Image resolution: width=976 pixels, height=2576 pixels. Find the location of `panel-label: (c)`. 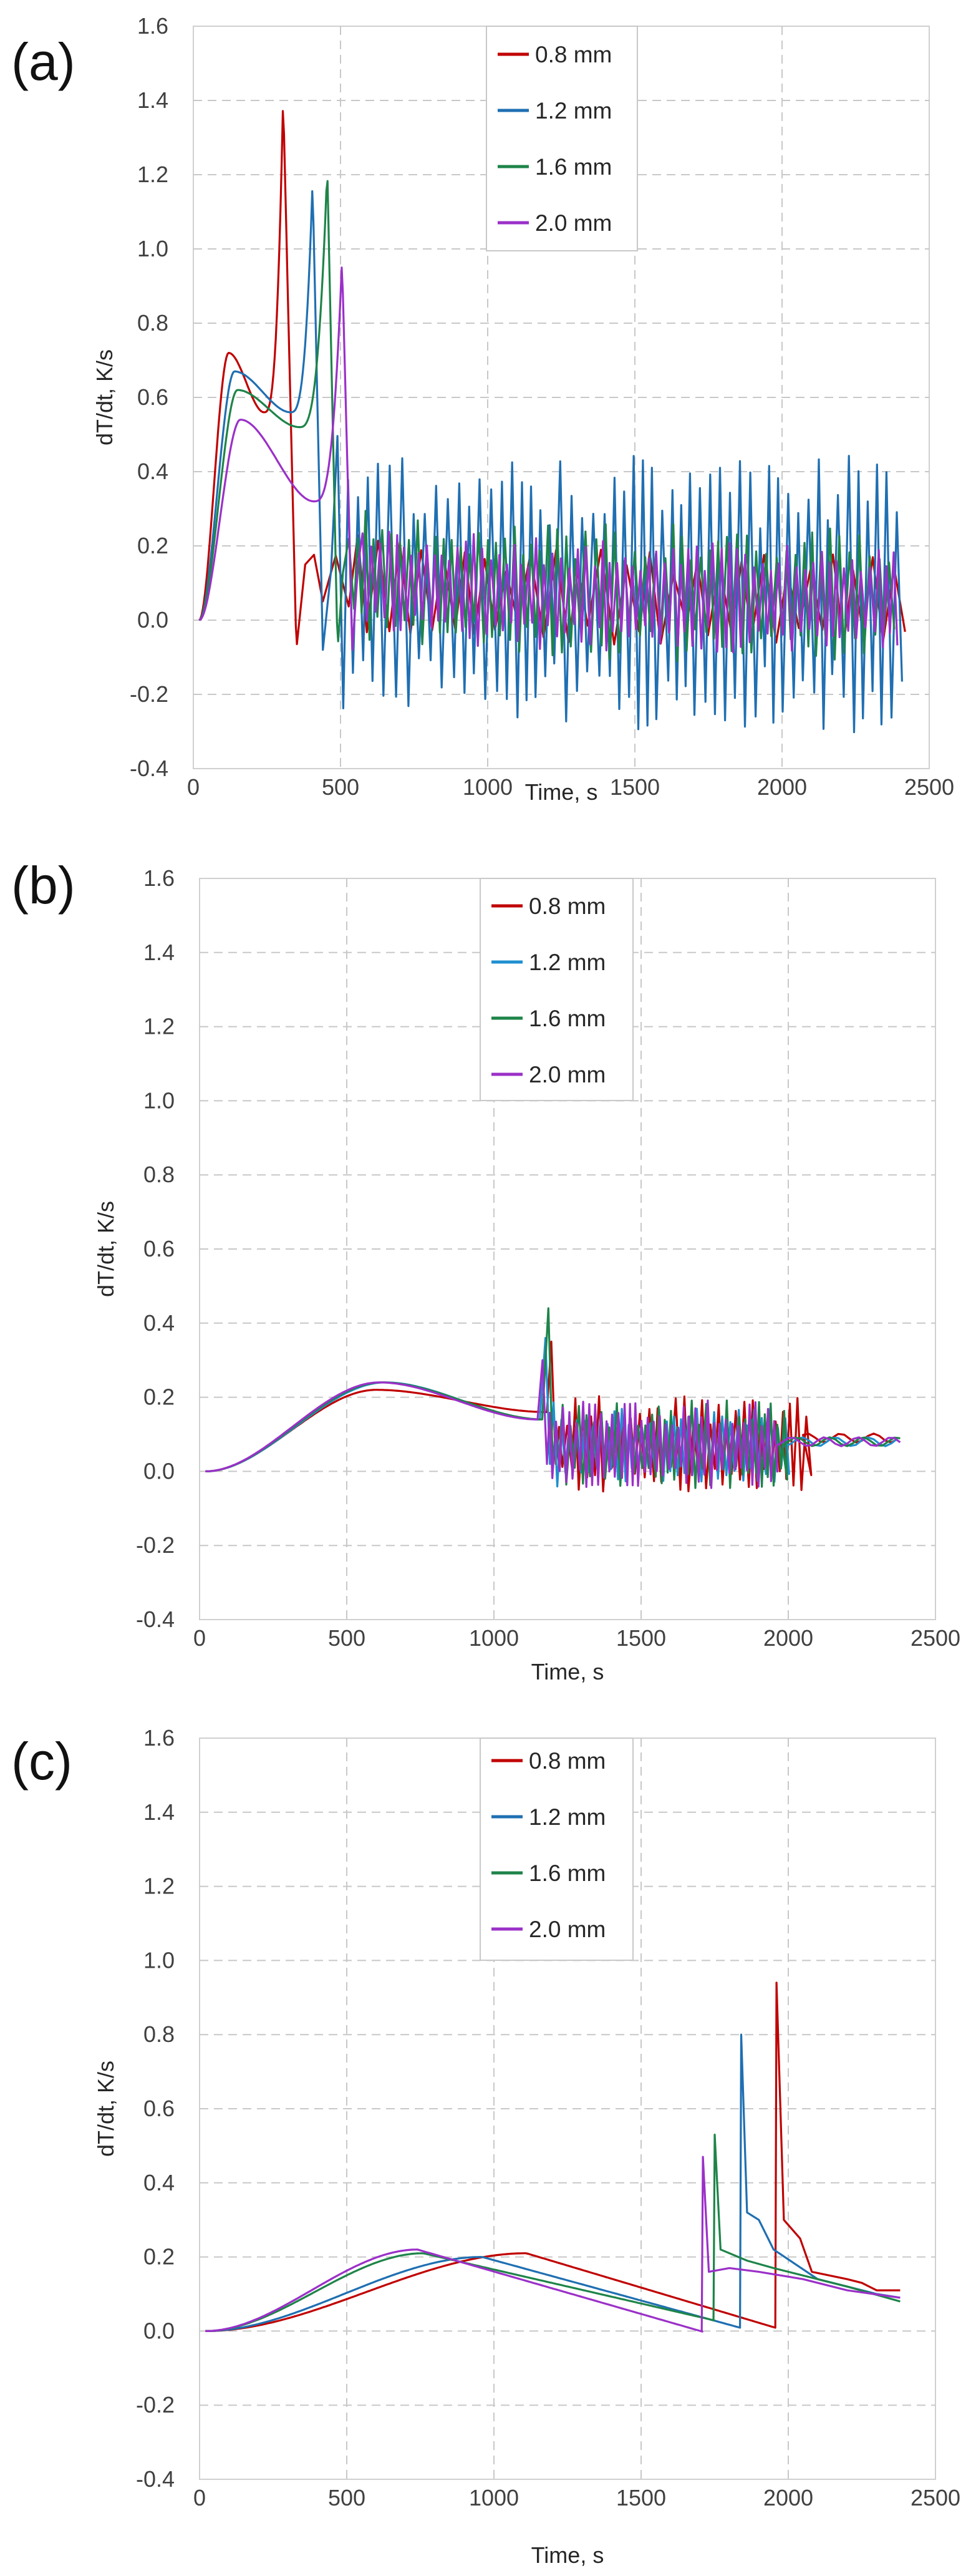

panel-label: (c) is located at coordinates (41, 1761).